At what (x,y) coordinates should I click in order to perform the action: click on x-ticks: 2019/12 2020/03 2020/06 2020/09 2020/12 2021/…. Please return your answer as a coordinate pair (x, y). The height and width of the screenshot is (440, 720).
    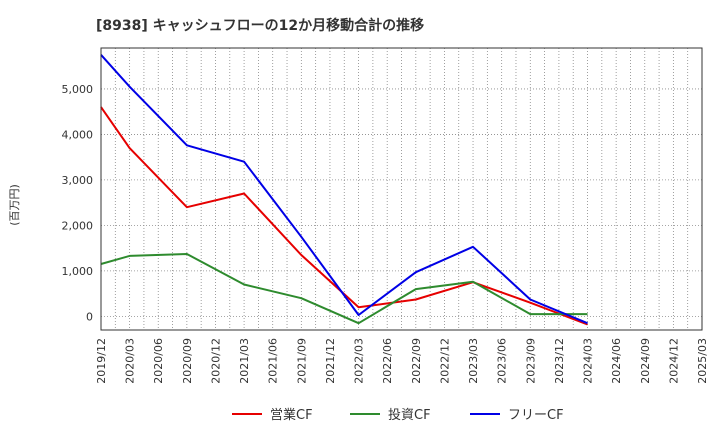
    Looking at the image, I should click on (402, 361).